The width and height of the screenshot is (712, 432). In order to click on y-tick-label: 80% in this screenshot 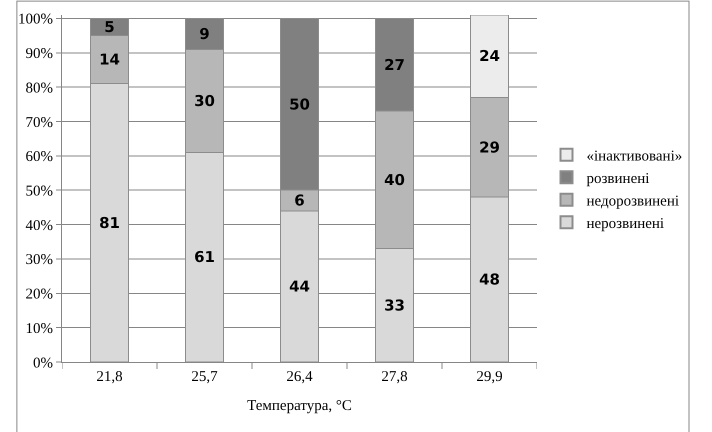, I will do `click(39, 88)`.